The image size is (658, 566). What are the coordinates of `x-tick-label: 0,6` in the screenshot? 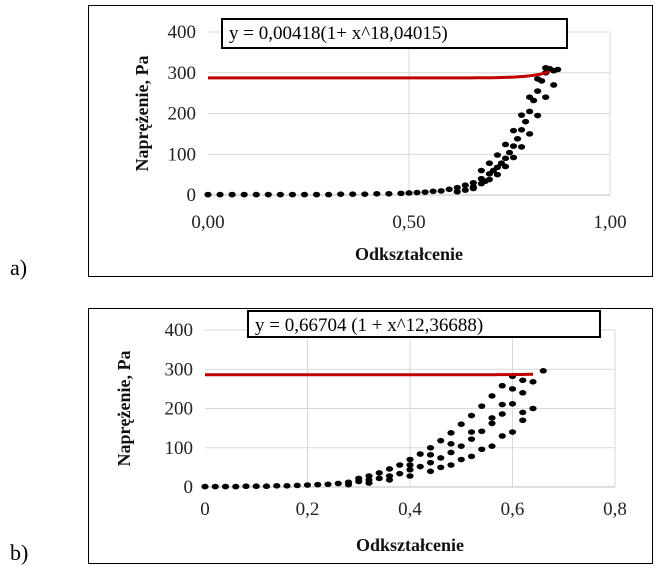 It's located at (513, 509).